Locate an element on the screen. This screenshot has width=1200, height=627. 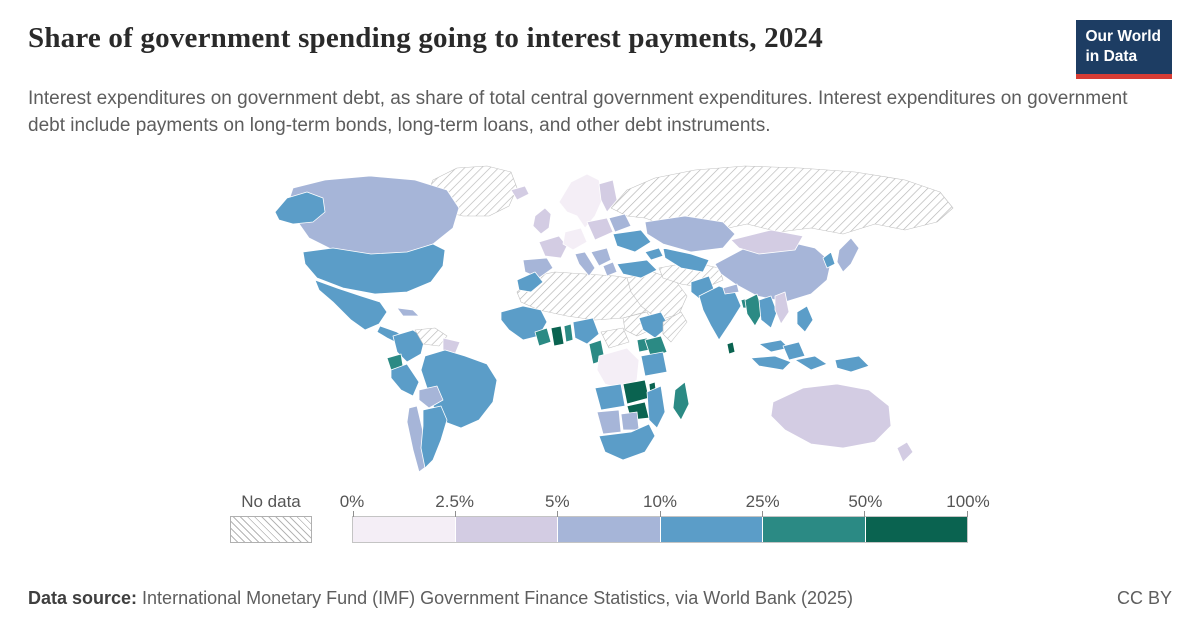
region-myanmar: Myanmar is located at coordinates (754, 310).